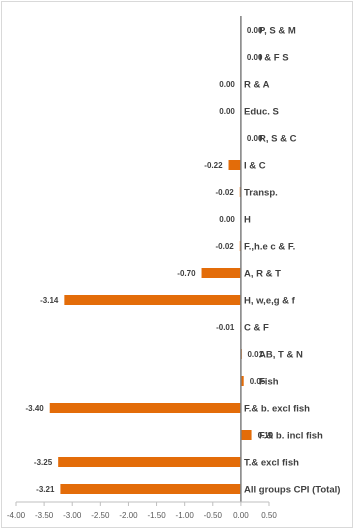 This screenshot has height=532, width=355. Describe the element at coordinates (255, 138) in the screenshot. I see `value-label-4: 0.00` at that location.